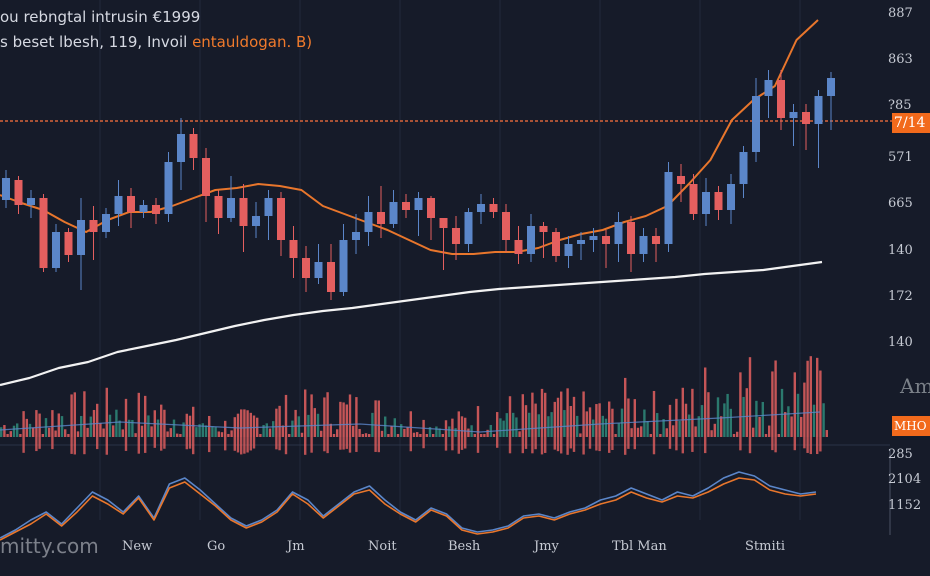 This screenshot has height=576, width=930. I want to click on month-label: Jm, so click(296, 546).